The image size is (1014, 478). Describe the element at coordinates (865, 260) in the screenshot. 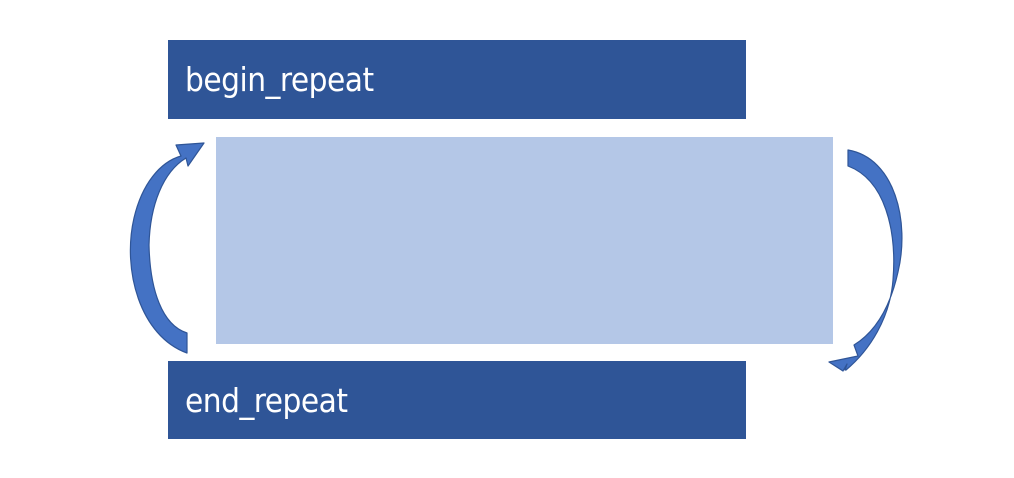

I see `curved-arrow-down-icon` at that location.